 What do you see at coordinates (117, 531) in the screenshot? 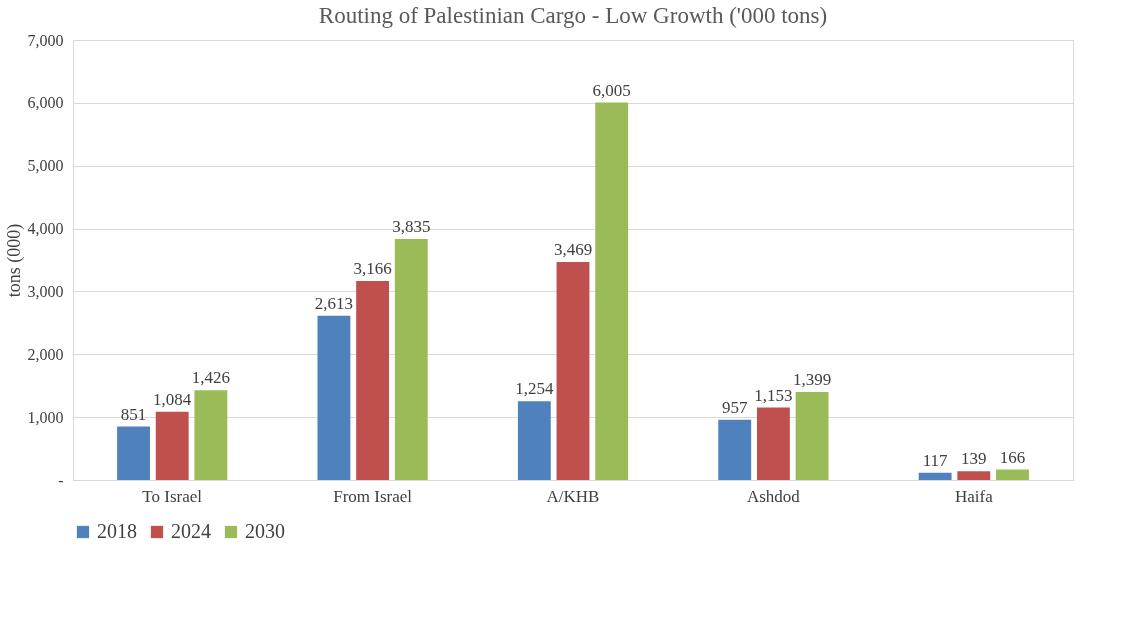
I see `legend-label: 2018` at bounding box center [117, 531].